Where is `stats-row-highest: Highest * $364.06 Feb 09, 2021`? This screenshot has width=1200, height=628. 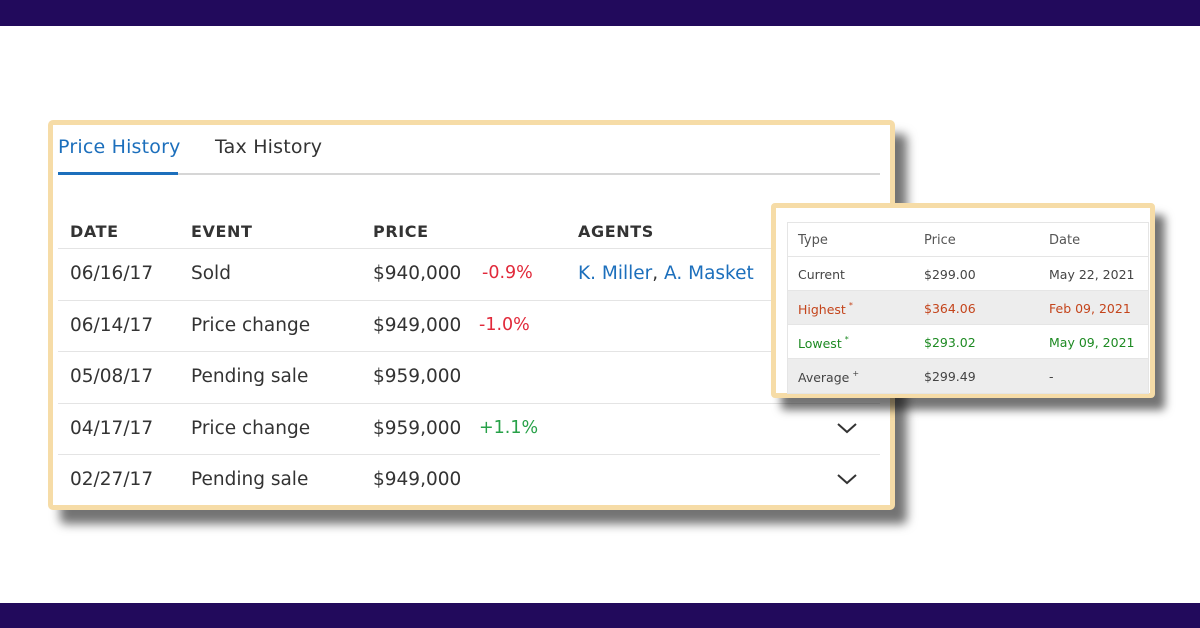 stats-row-highest: Highest * $364.06 Feb 09, 2021 is located at coordinates (968, 308).